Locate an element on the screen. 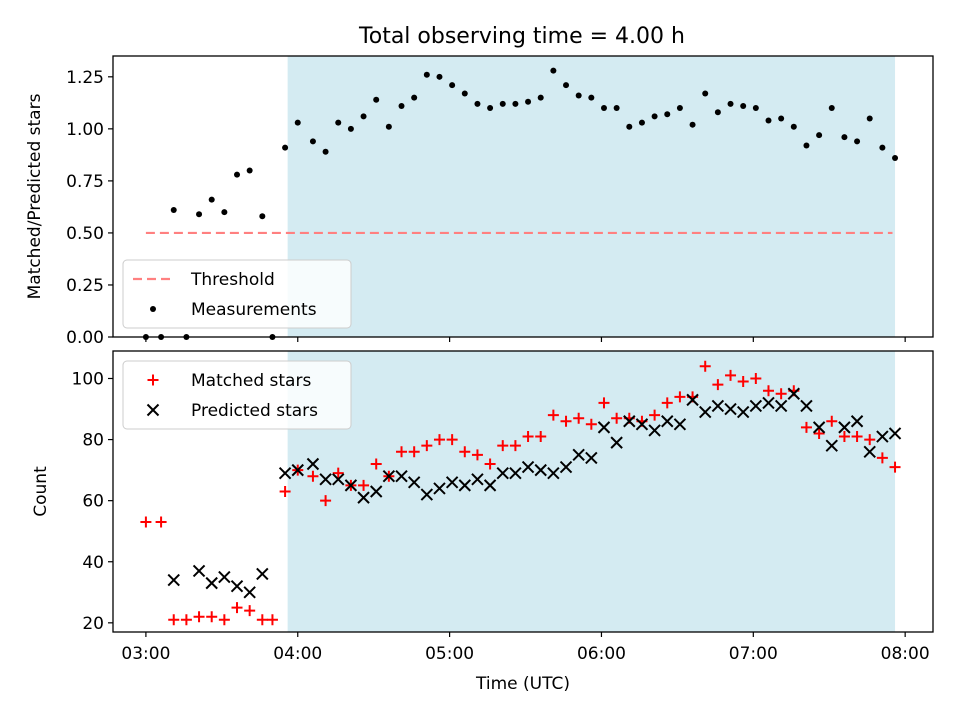 The height and width of the screenshot is (720, 960). y-axis-label: Count is located at coordinates (41, 491).